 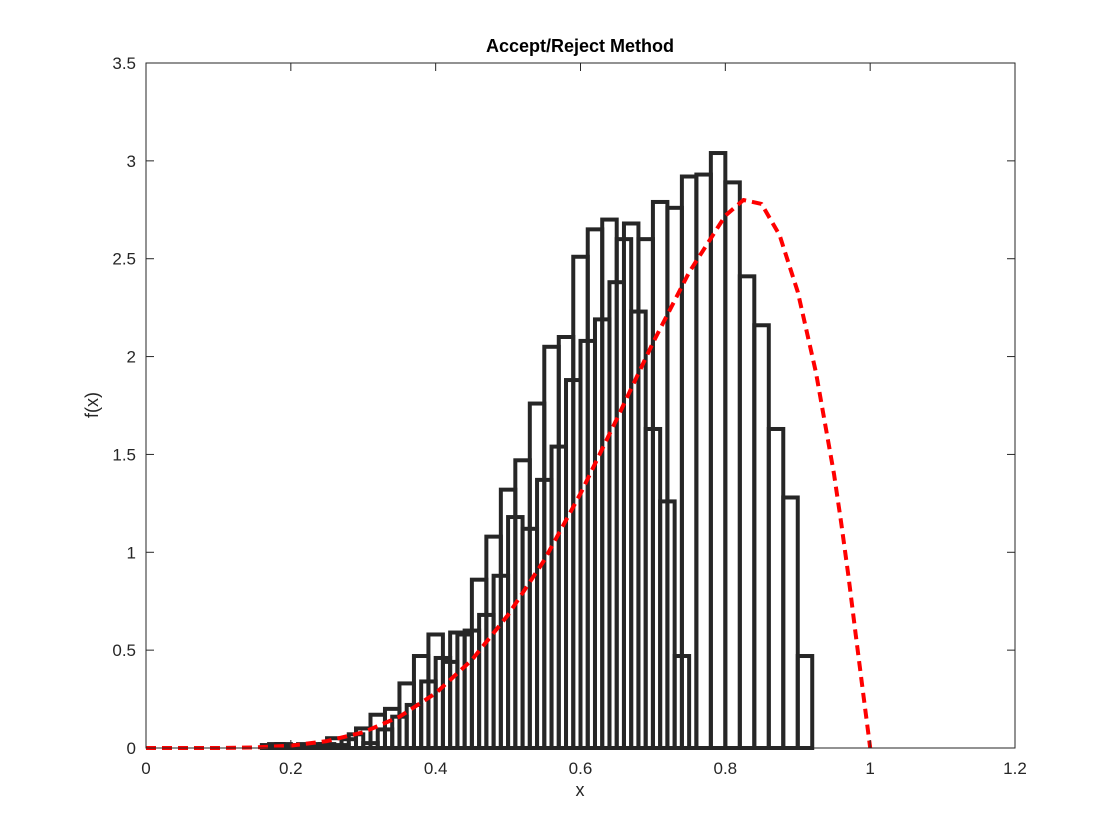 What do you see at coordinates (124, 63) in the screenshot?
I see `y-tick-label: 3.5` at bounding box center [124, 63].